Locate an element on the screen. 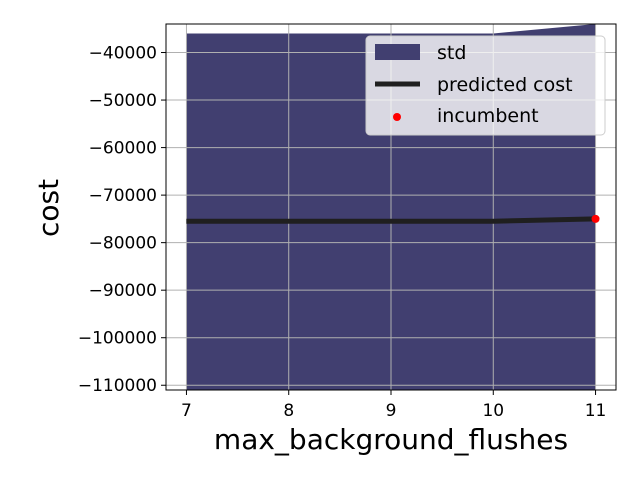 The image size is (640, 480). y-tick-label: −80000 is located at coordinates (123, 244).